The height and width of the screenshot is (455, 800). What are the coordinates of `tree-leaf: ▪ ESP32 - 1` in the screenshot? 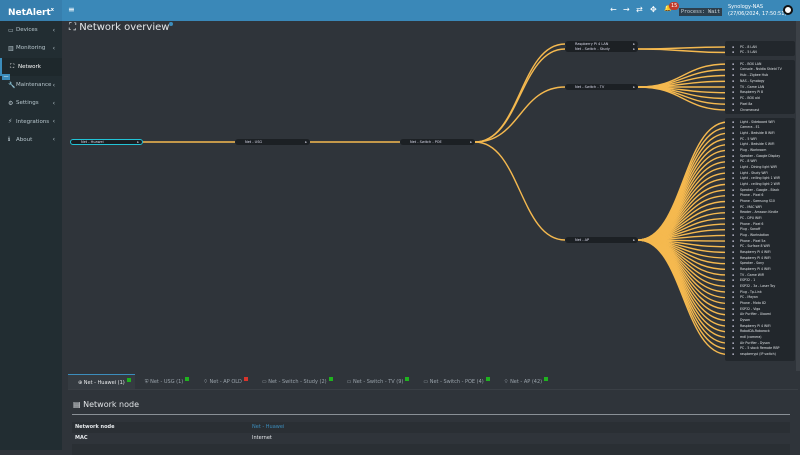 It's located at (760, 280).